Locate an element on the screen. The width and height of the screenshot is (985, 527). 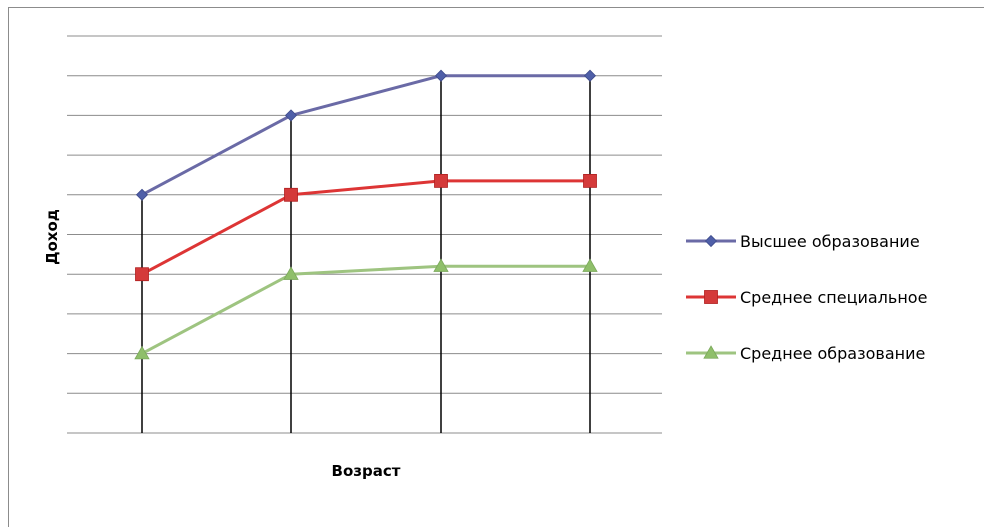
legend-item-secondary-education: Среднее образование is located at coordinates (805, 353).